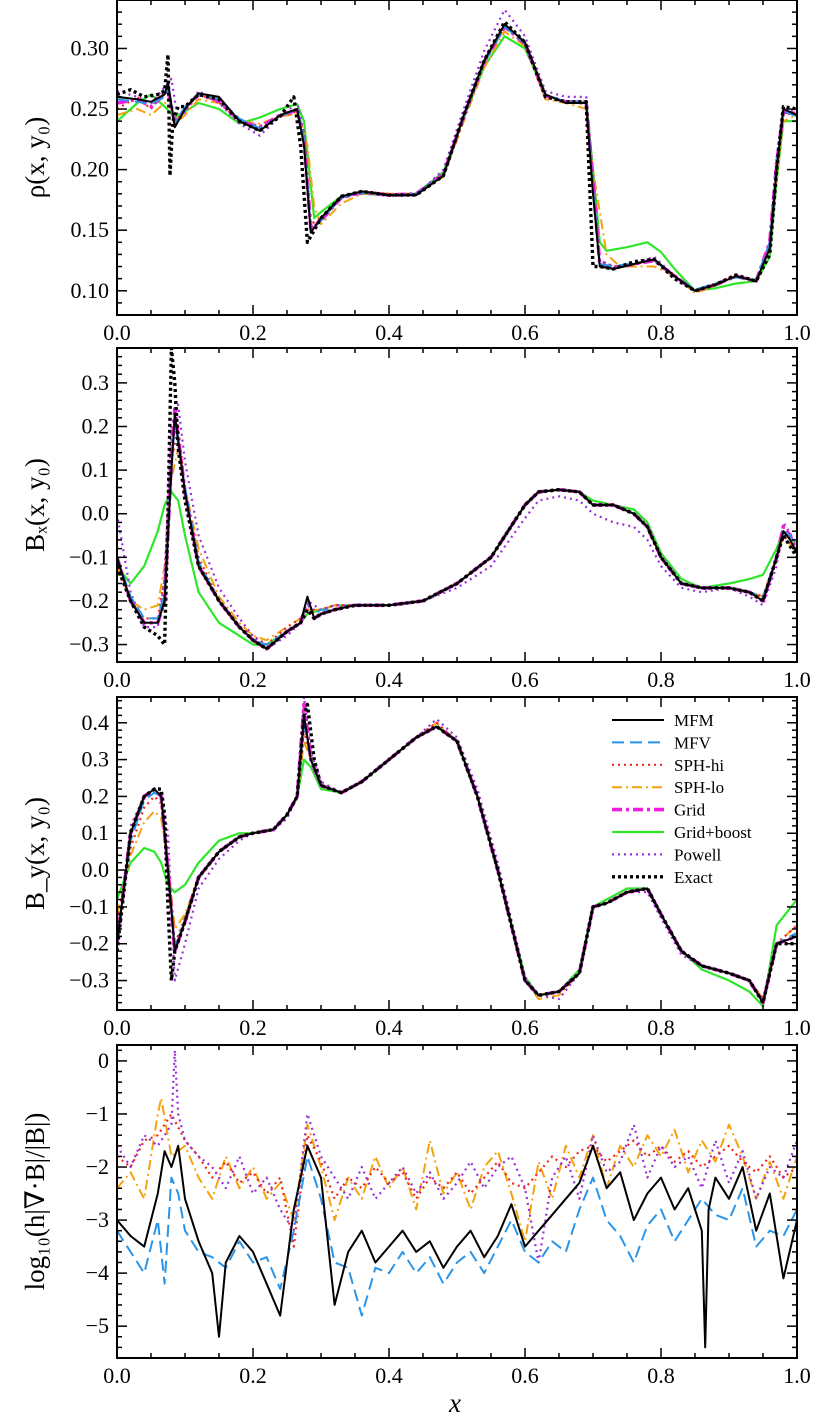  Describe the element at coordinates (90, 290) in the screenshot. I see `y-tick-label: 0.10` at that location.